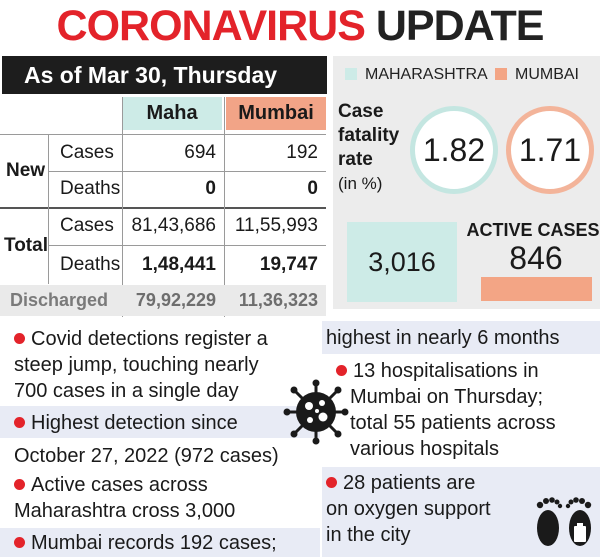 The height and width of the screenshot is (557, 600). What do you see at coordinates (443, 338) in the screenshot?
I see `bullet-mumbai-records-cont: highest in nearly 6 months` at bounding box center [443, 338].